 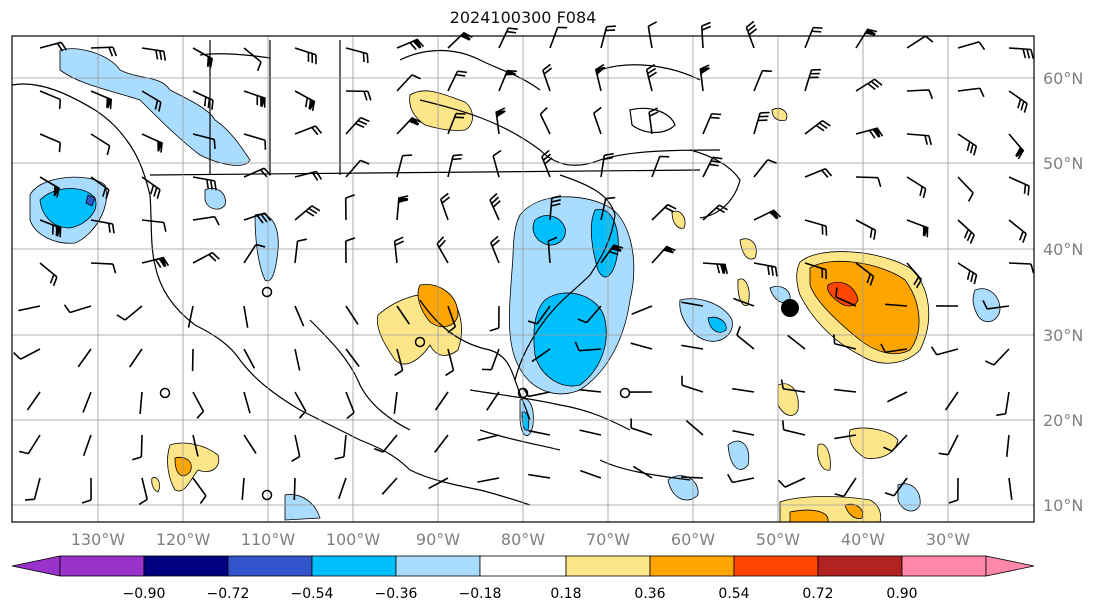 What do you see at coordinates (36, 566) in the screenshot?
I see `colorbar-extend-low` at bounding box center [36, 566].